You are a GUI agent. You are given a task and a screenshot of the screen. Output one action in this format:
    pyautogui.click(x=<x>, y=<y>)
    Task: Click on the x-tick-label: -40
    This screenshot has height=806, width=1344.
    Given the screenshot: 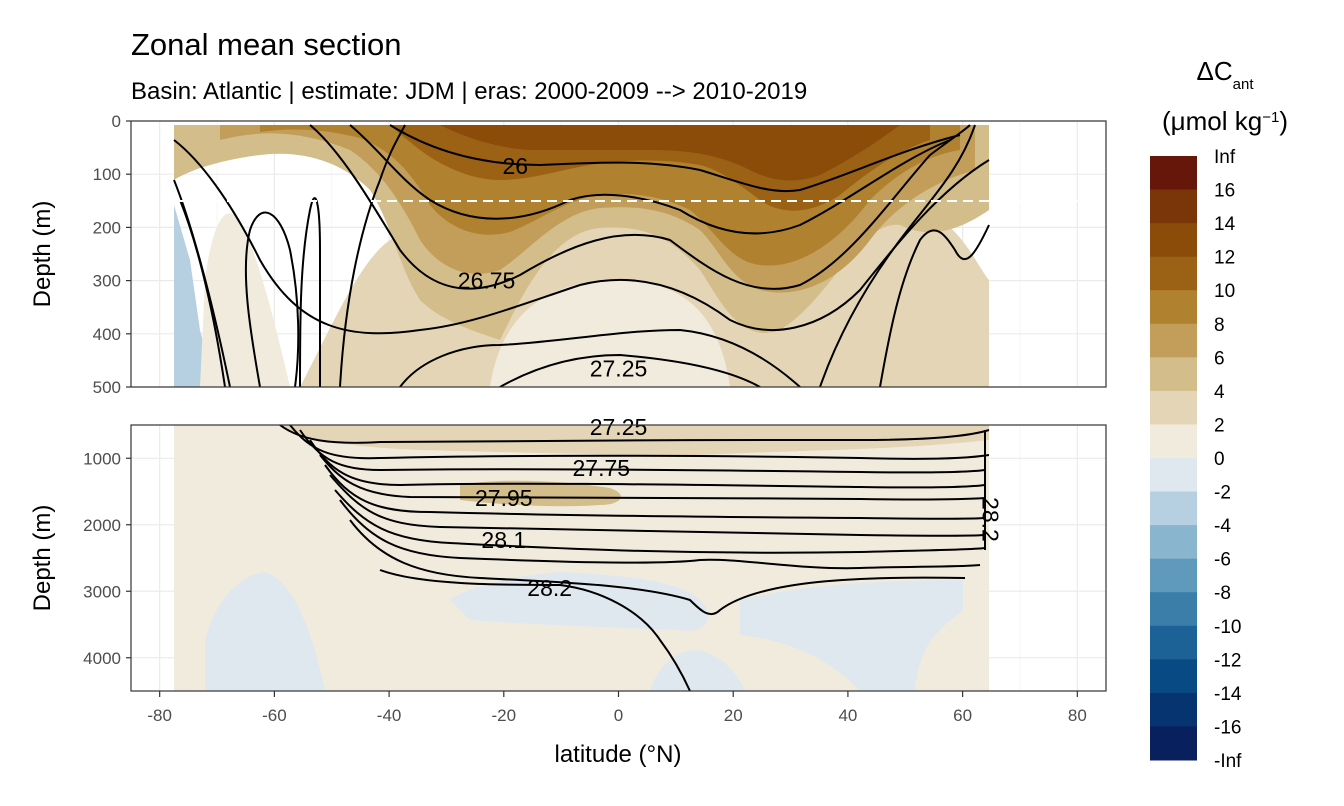 What is the action you would take?
    pyautogui.click(x=389, y=715)
    